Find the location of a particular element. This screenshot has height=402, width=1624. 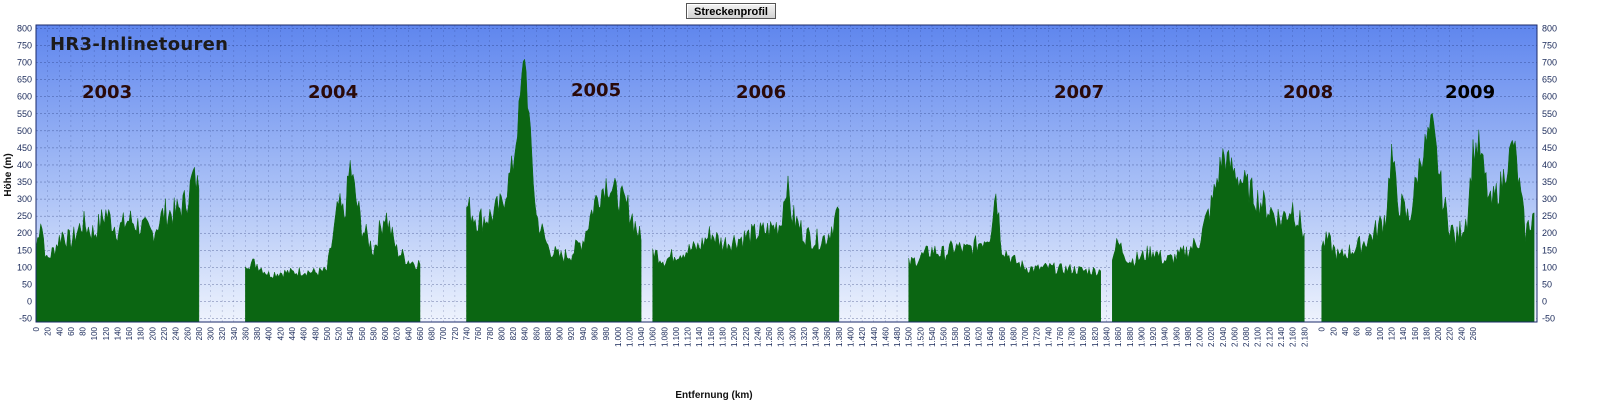

x-tick-label: 1.020 is located at coordinates (629, 336).